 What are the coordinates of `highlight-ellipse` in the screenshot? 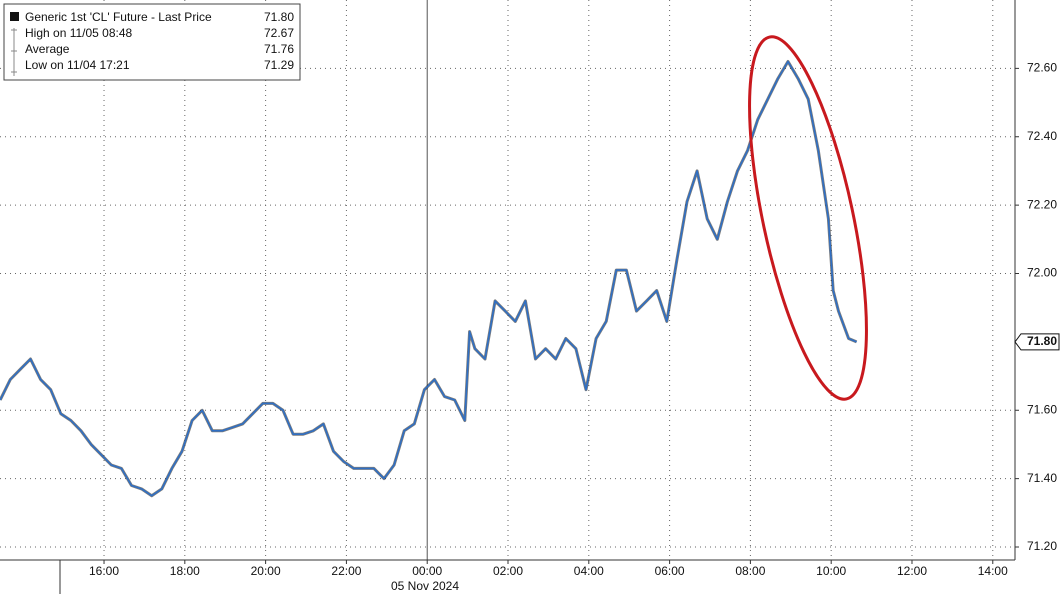 It's located at (808, 218).